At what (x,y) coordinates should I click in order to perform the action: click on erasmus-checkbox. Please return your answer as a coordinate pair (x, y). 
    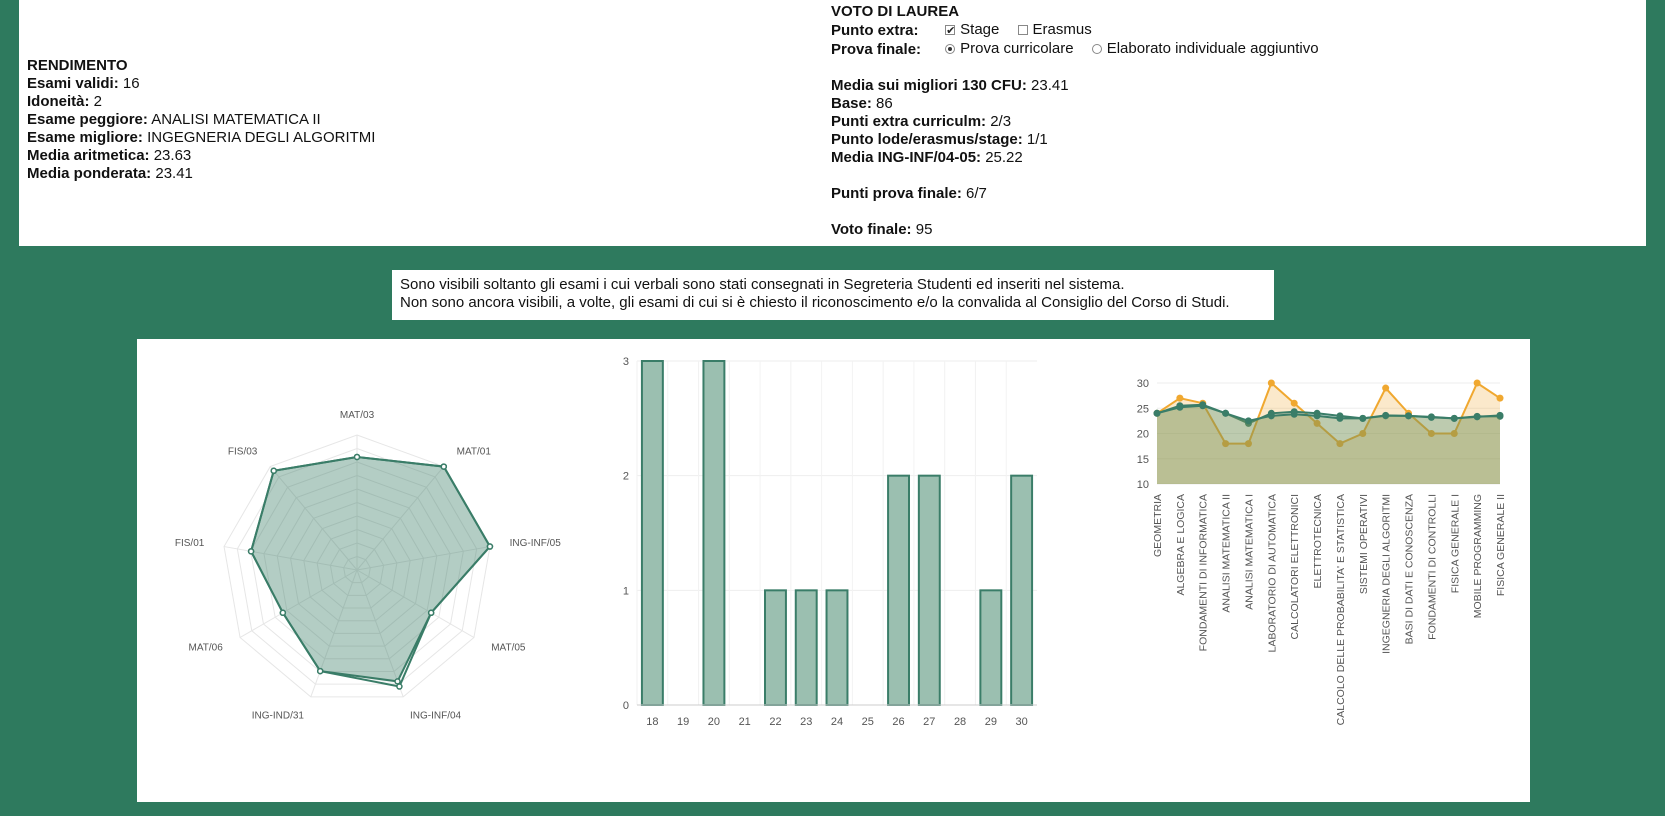
    Looking at the image, I should click on (1022, 30).